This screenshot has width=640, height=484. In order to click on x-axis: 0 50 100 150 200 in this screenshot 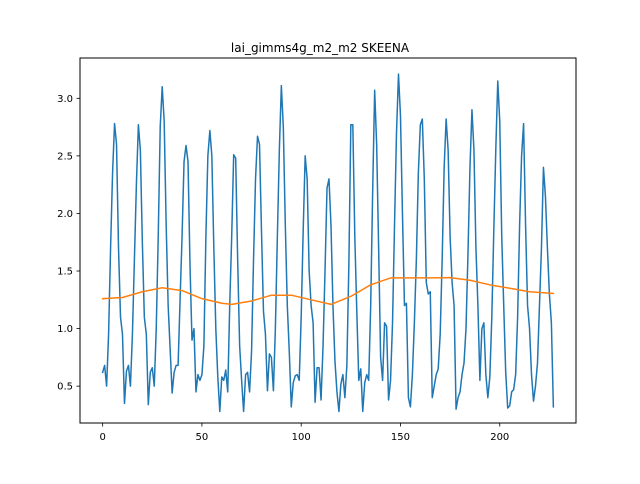, I will do `click(304, 433)`.